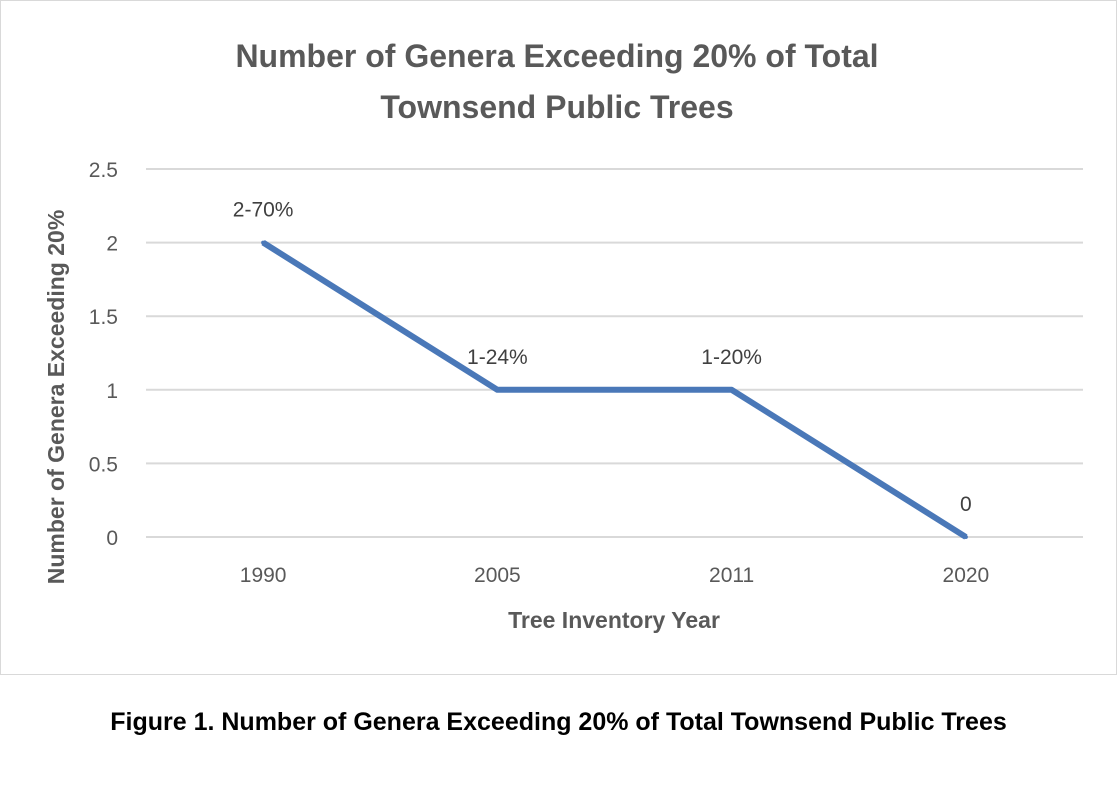  What do you see at coordinates (112, 538) in the screenshot?
I see `y-tick-label: 0` at bounding box center [112, 538].